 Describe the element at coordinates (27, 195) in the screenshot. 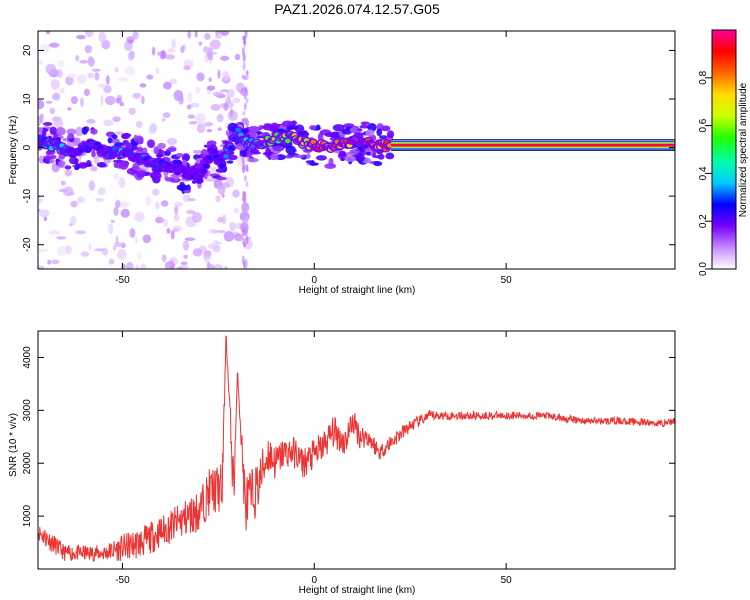

I see `y-tick-label: -10` at that location.